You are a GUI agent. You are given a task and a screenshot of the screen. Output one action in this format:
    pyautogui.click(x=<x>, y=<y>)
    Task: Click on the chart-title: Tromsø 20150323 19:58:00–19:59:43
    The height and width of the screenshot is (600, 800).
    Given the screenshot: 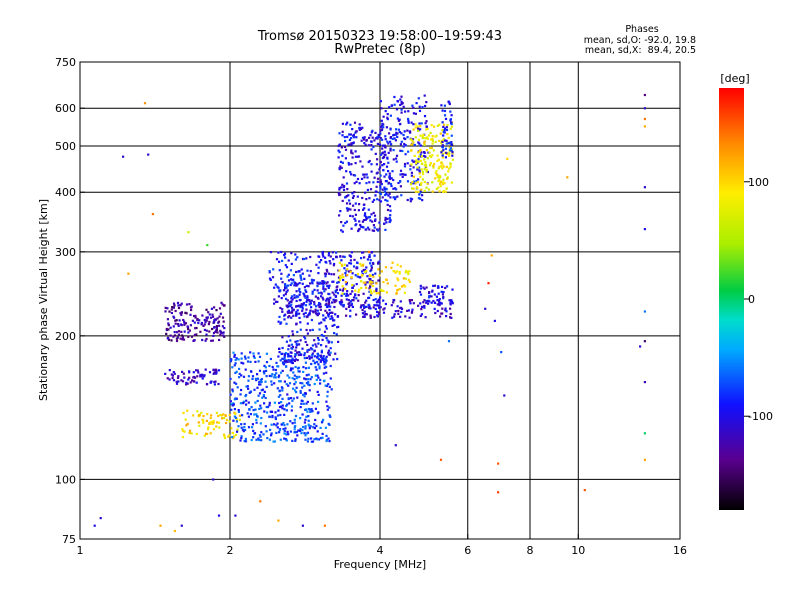 What is the action you would take?
    pyautogui.click(x=379, y=36)
    